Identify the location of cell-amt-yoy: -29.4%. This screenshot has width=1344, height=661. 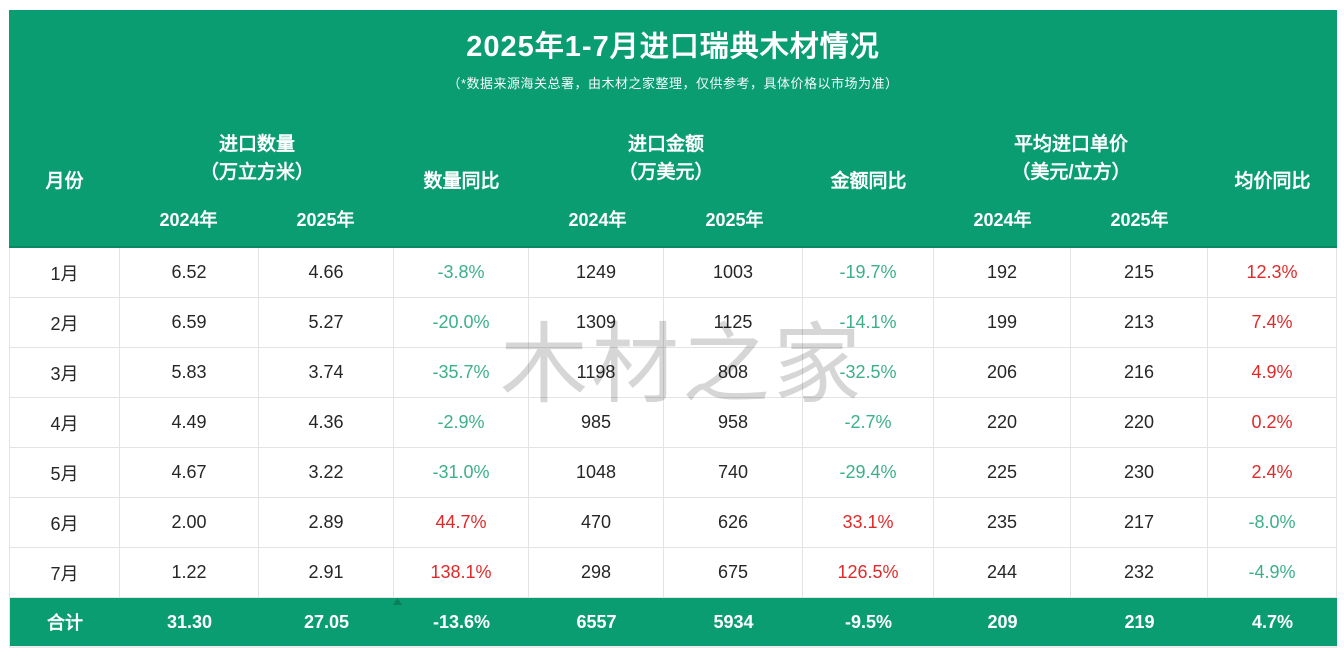
(868, 473).